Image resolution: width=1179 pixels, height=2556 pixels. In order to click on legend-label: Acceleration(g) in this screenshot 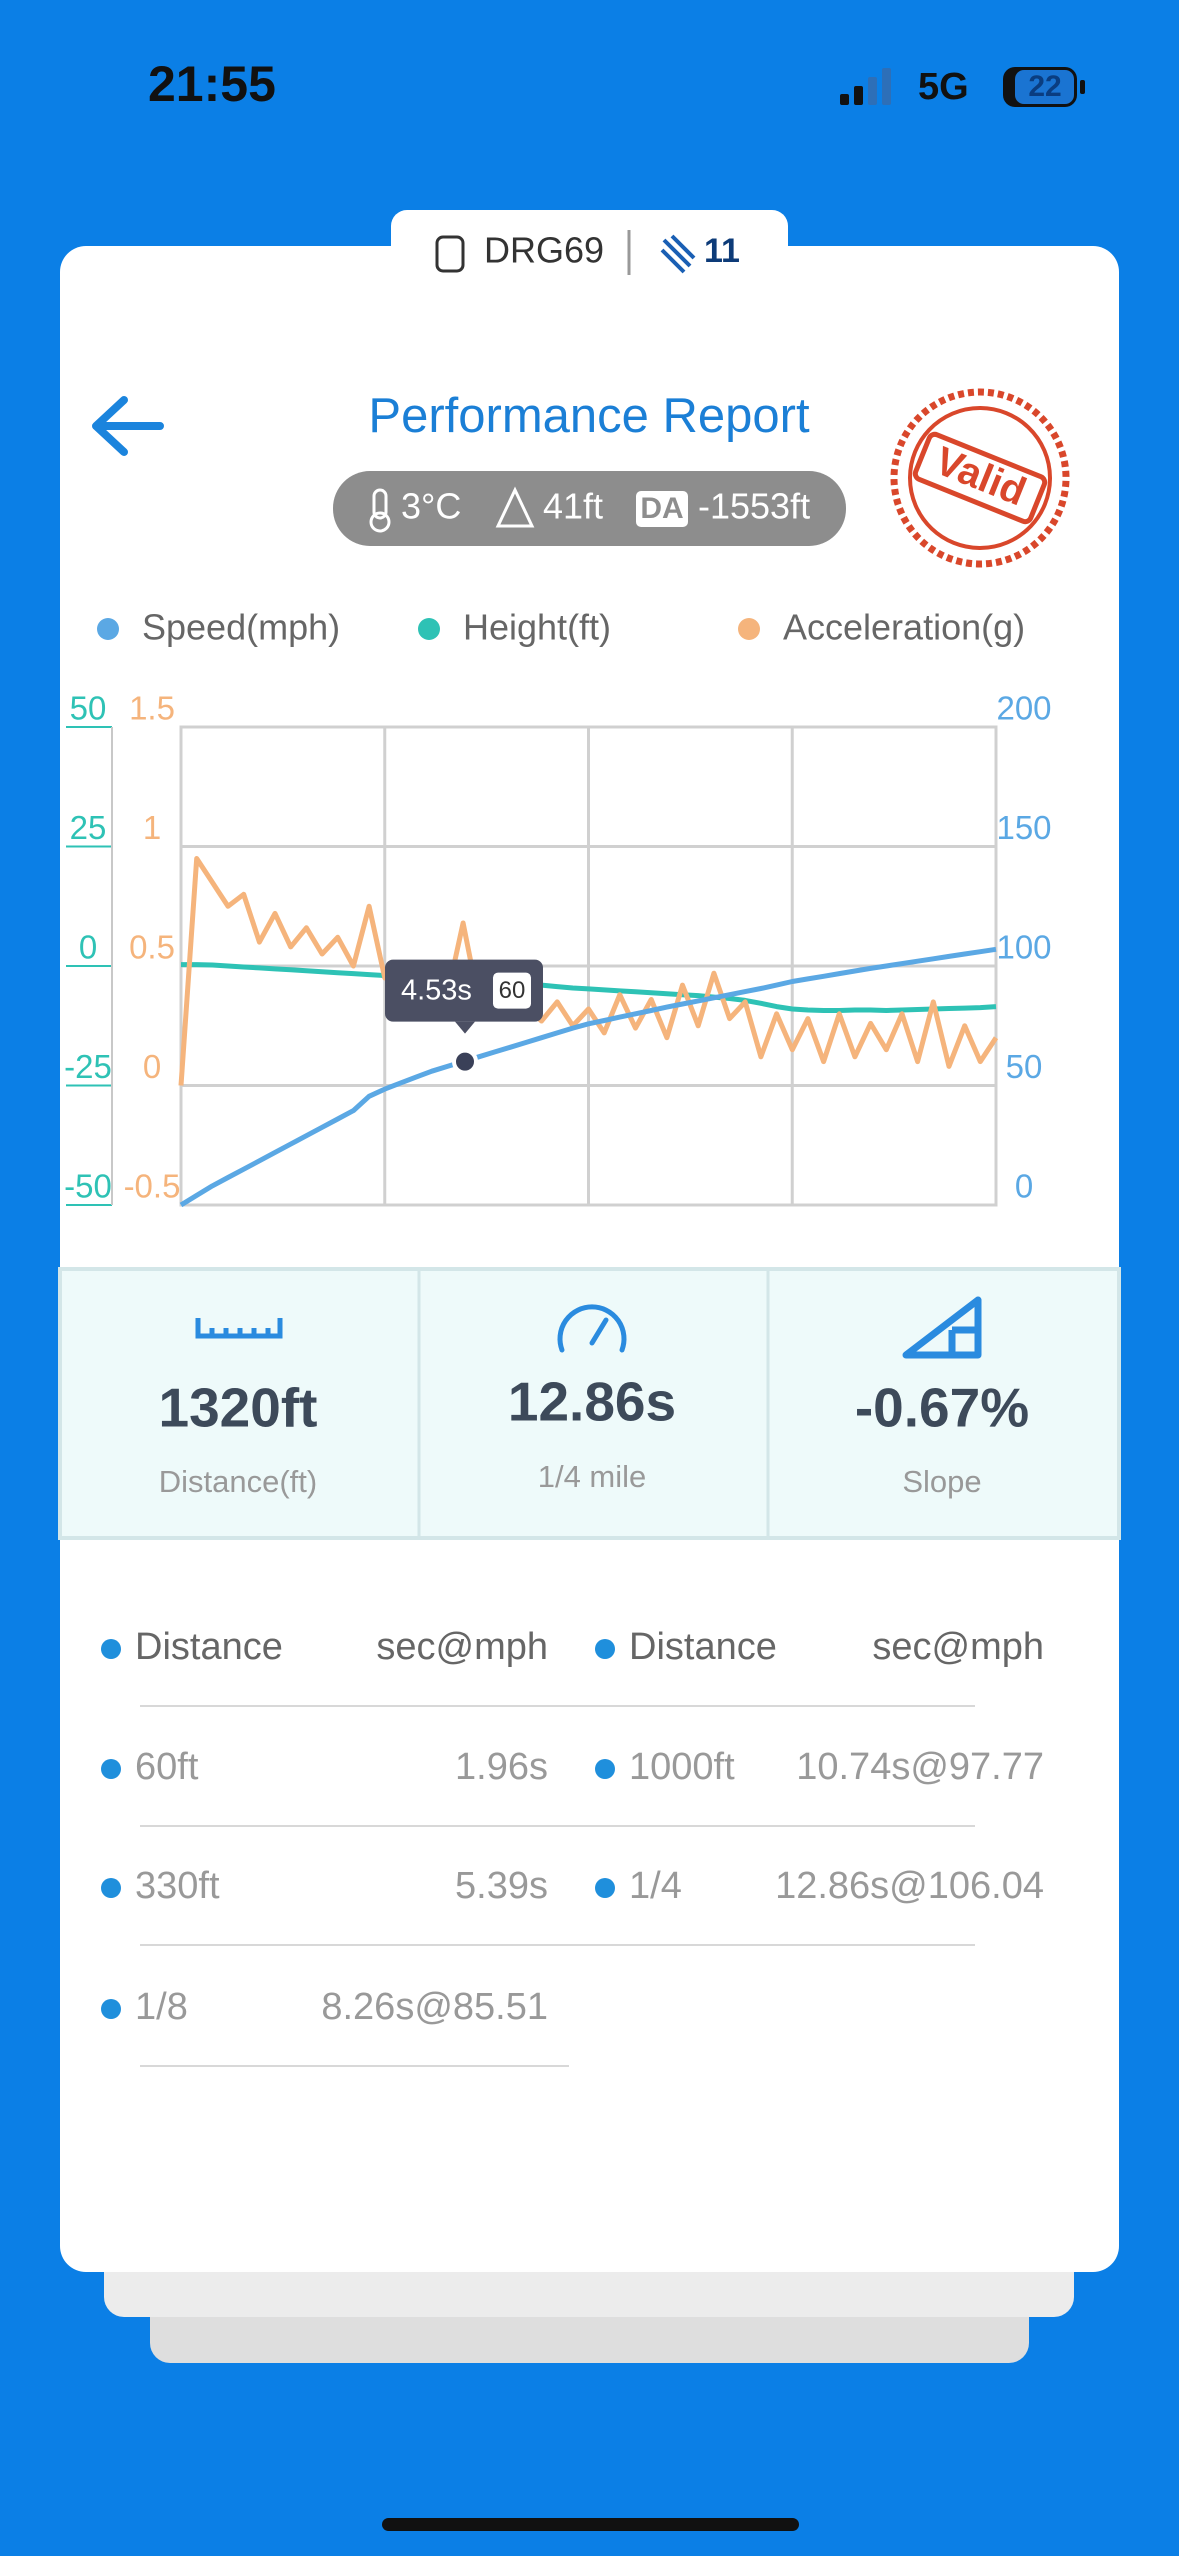, I will do `click(904, 627)`.